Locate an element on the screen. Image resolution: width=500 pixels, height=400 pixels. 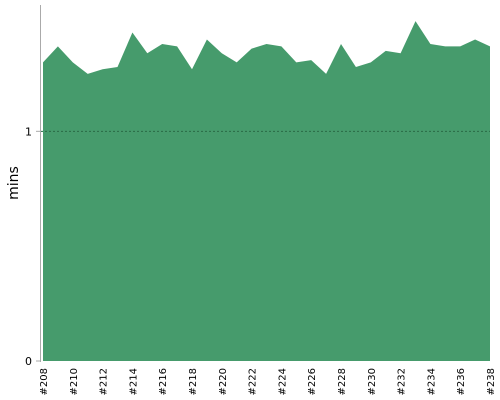
x-tick-label: #228 is located at coordinates (342, 381).